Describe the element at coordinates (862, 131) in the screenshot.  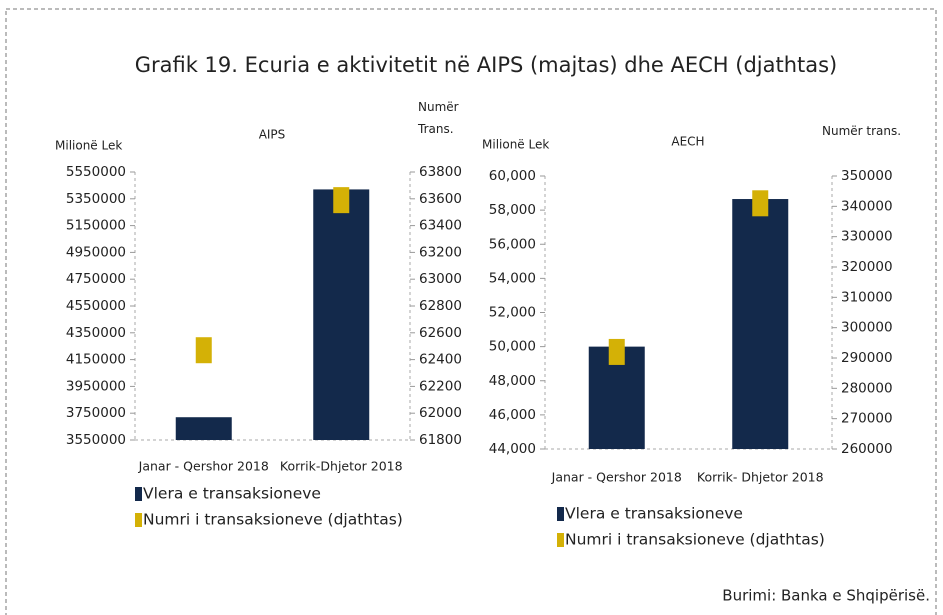
I see `y2-axis-label: Numër trans.` at that location.